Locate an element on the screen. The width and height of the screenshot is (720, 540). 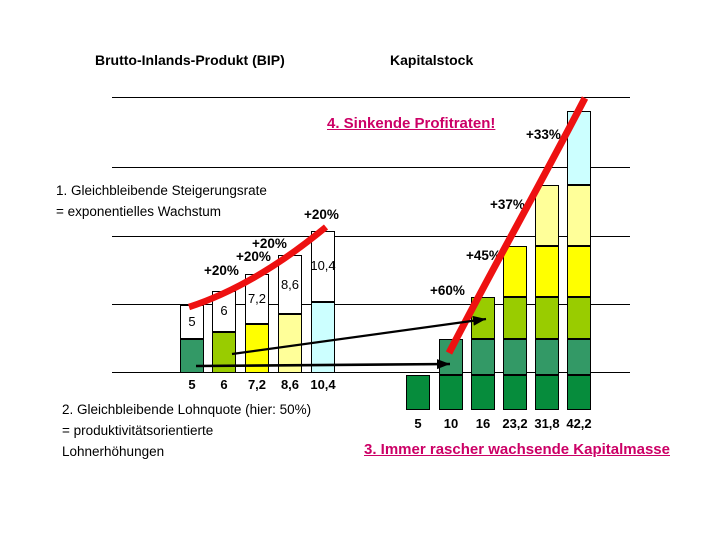
kapital-axis-label: 42,2 is located at coordinates (579, 423).